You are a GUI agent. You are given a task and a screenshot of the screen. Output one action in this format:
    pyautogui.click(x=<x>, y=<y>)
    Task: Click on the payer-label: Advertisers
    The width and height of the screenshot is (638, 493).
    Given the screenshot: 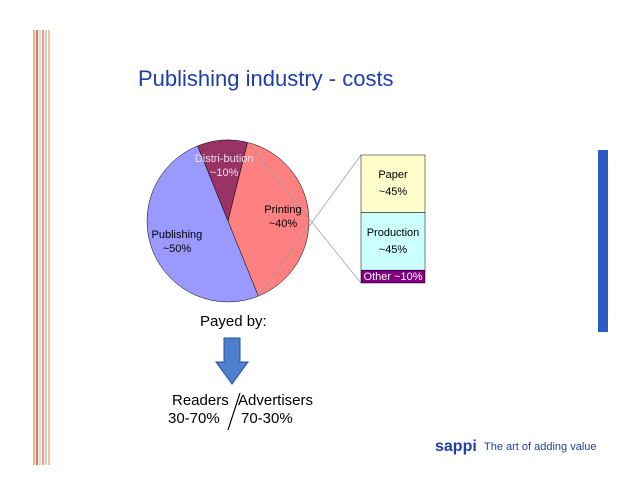 What is the action you would take?
    pyautogui.click(x=276, y=400)
    